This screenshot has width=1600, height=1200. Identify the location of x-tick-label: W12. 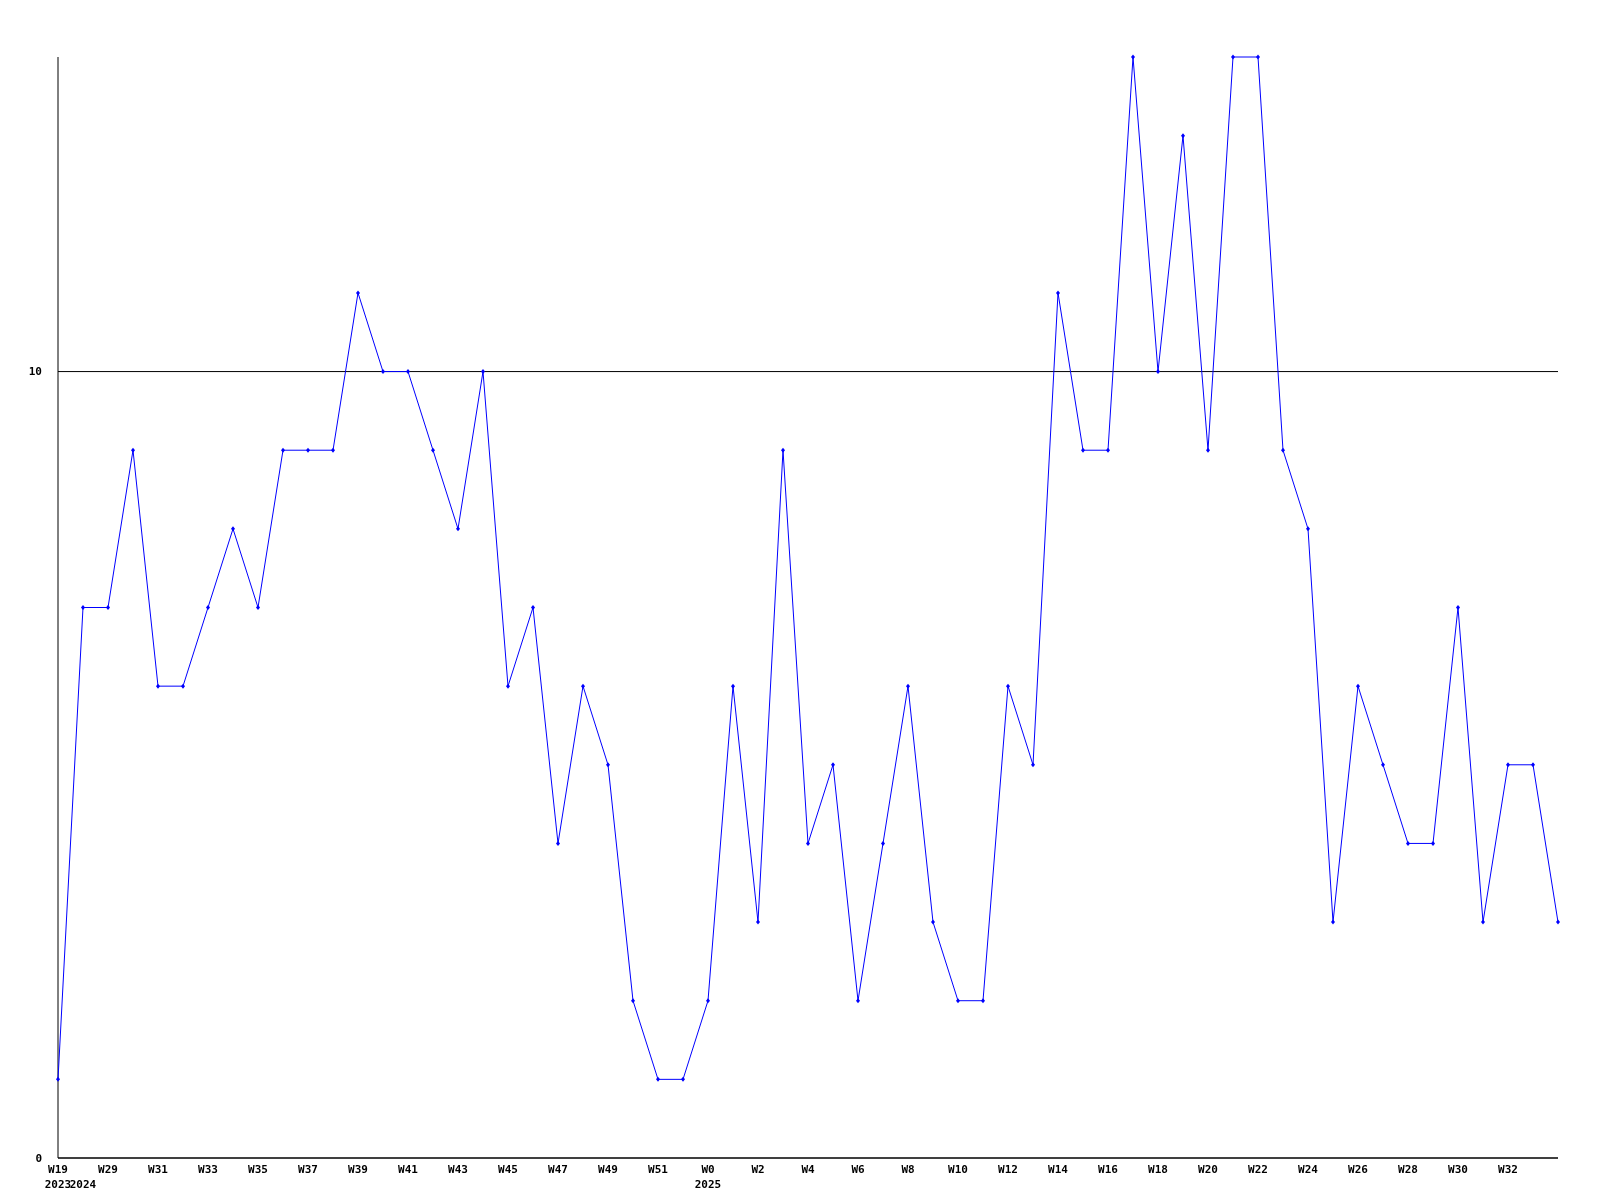
(1008, 1169).